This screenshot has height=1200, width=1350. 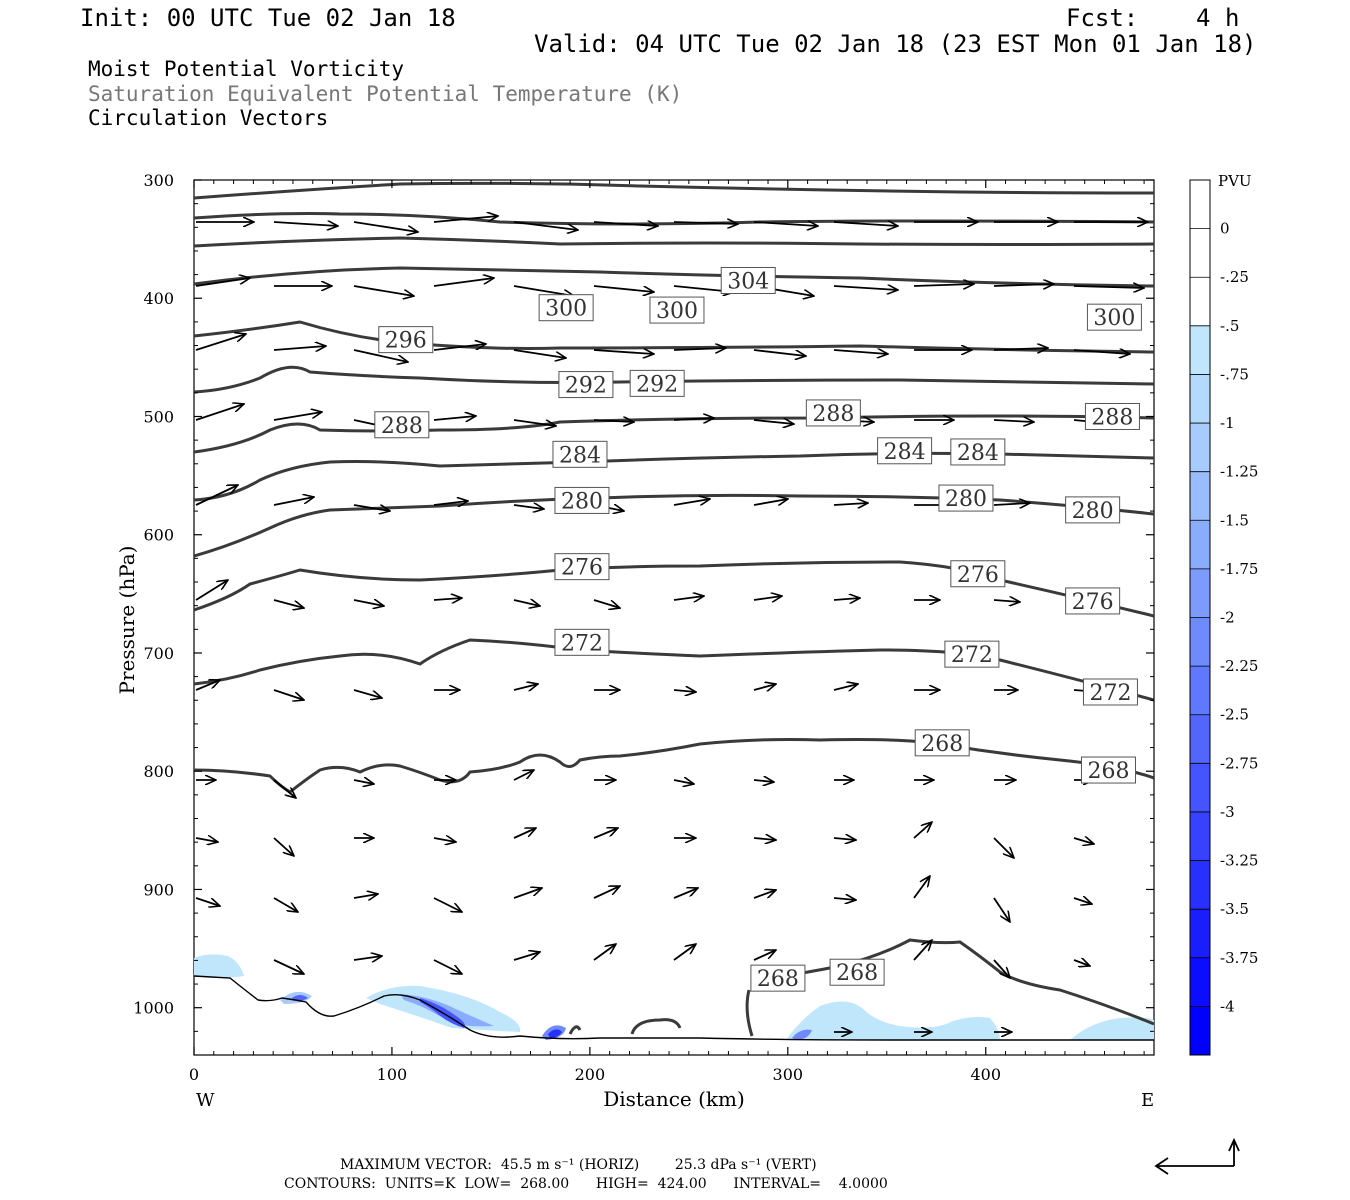 What do you see at coordinates (1234, 520) in the screenshot?
I see `colorbar-label: -1.5` at bounding box center [1234, 520].